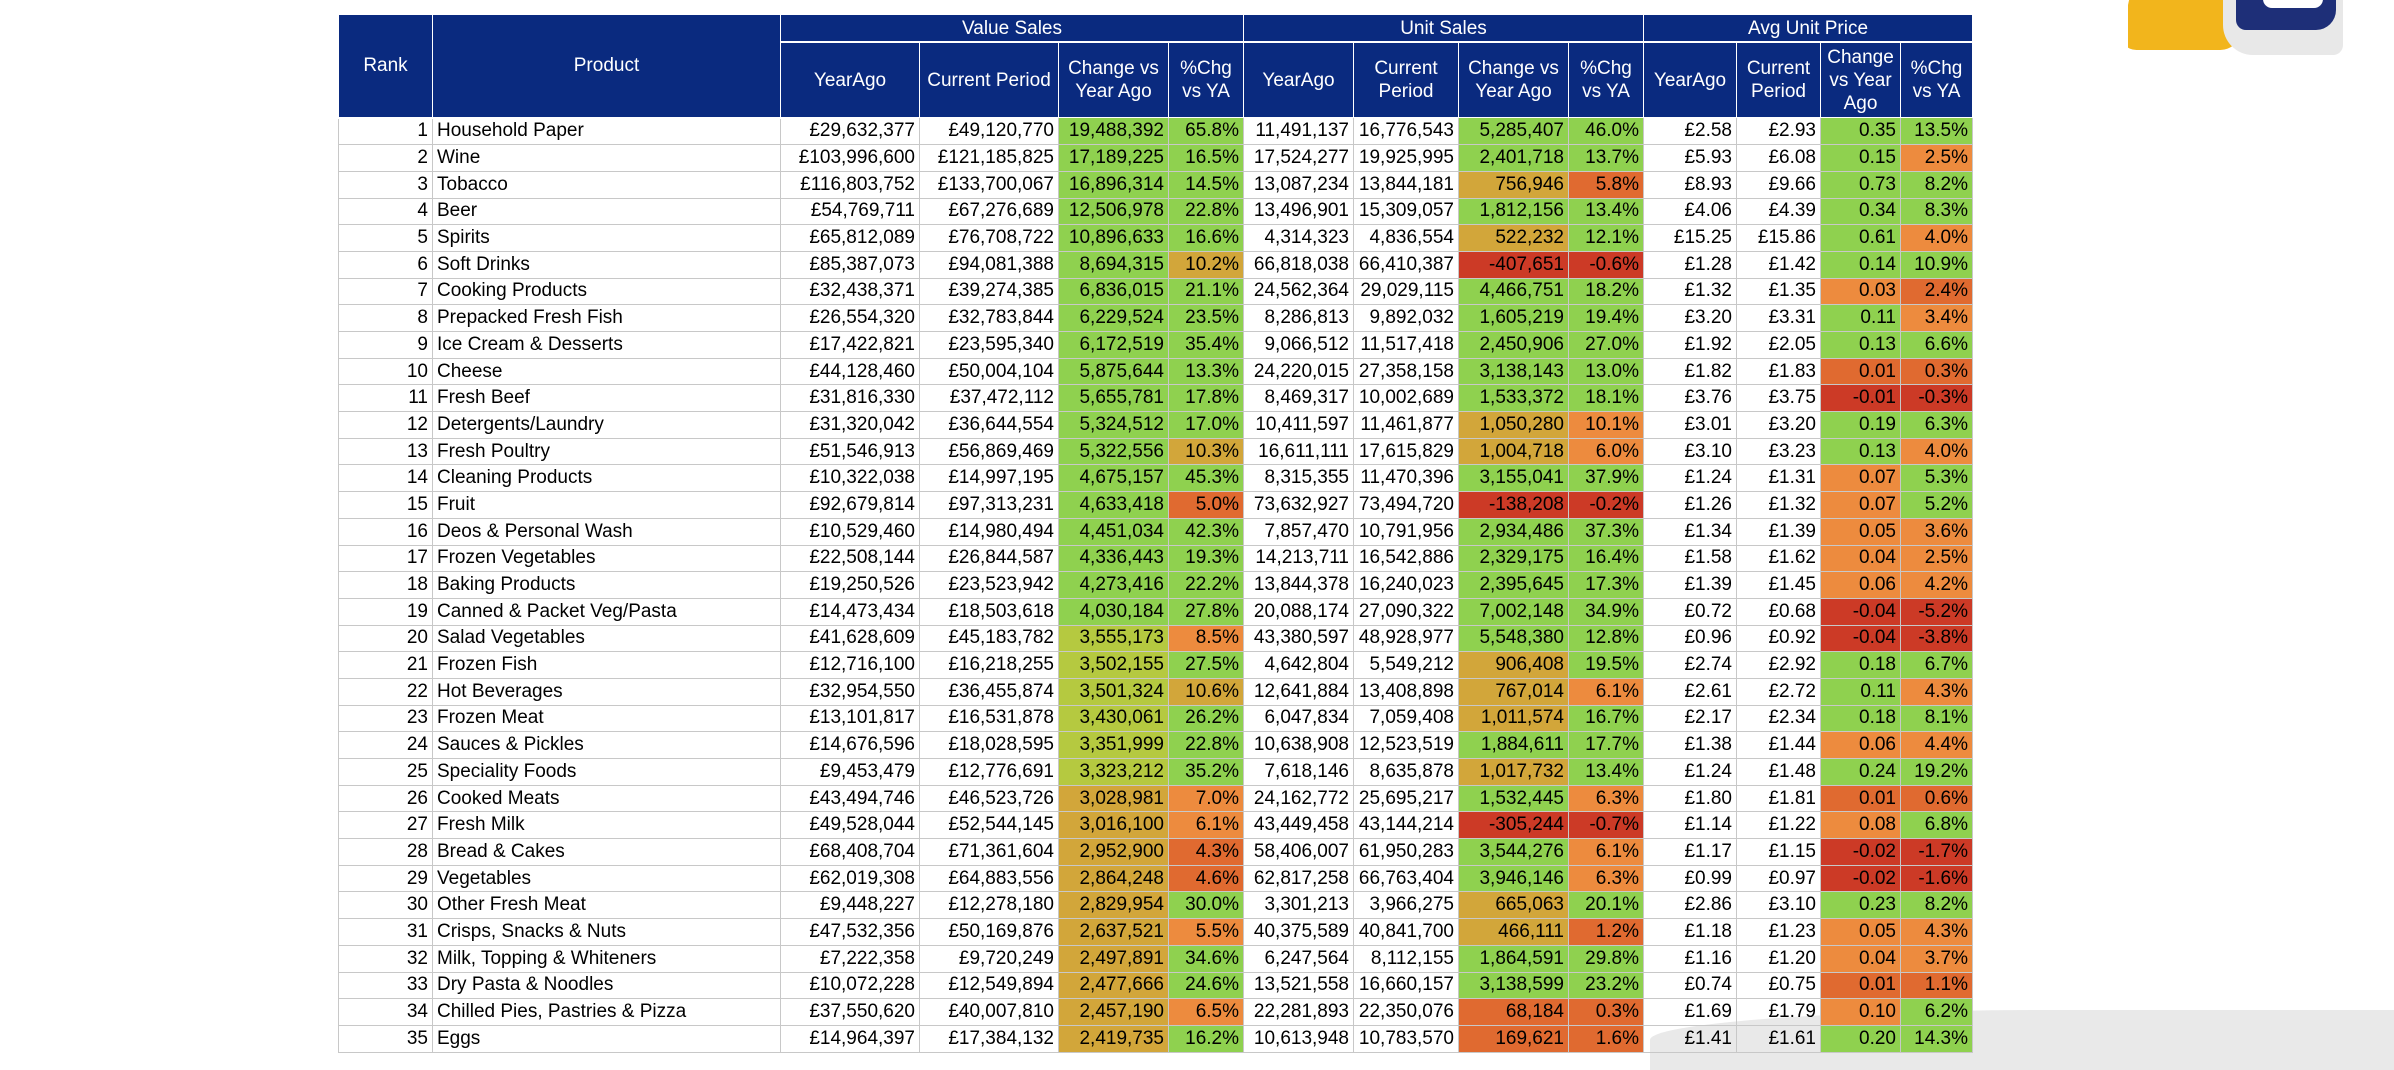 The height and width of the screenshot is (1070, 2394). Describe the element at coordinates (989, 1038) in the screenshot. I see `cell-value-current: £17,384,132` at that location.